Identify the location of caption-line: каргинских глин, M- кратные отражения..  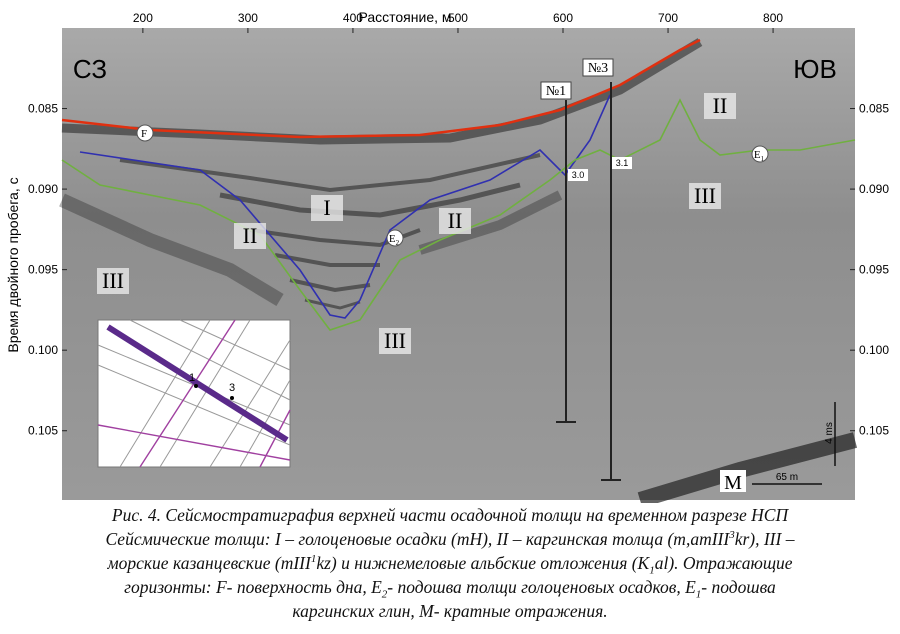
(450, 611).